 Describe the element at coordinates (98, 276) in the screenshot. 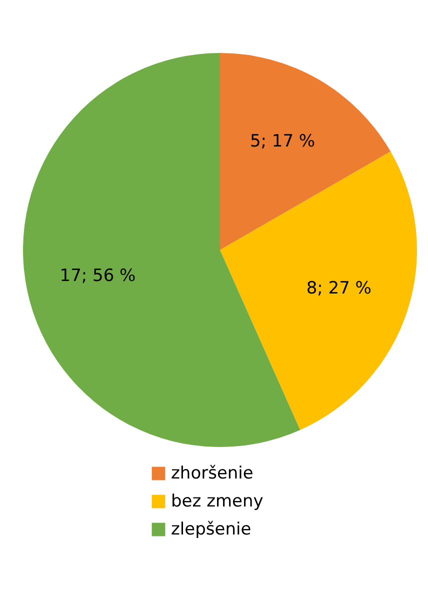

I see `data-label: 17; 56 %` at that location.